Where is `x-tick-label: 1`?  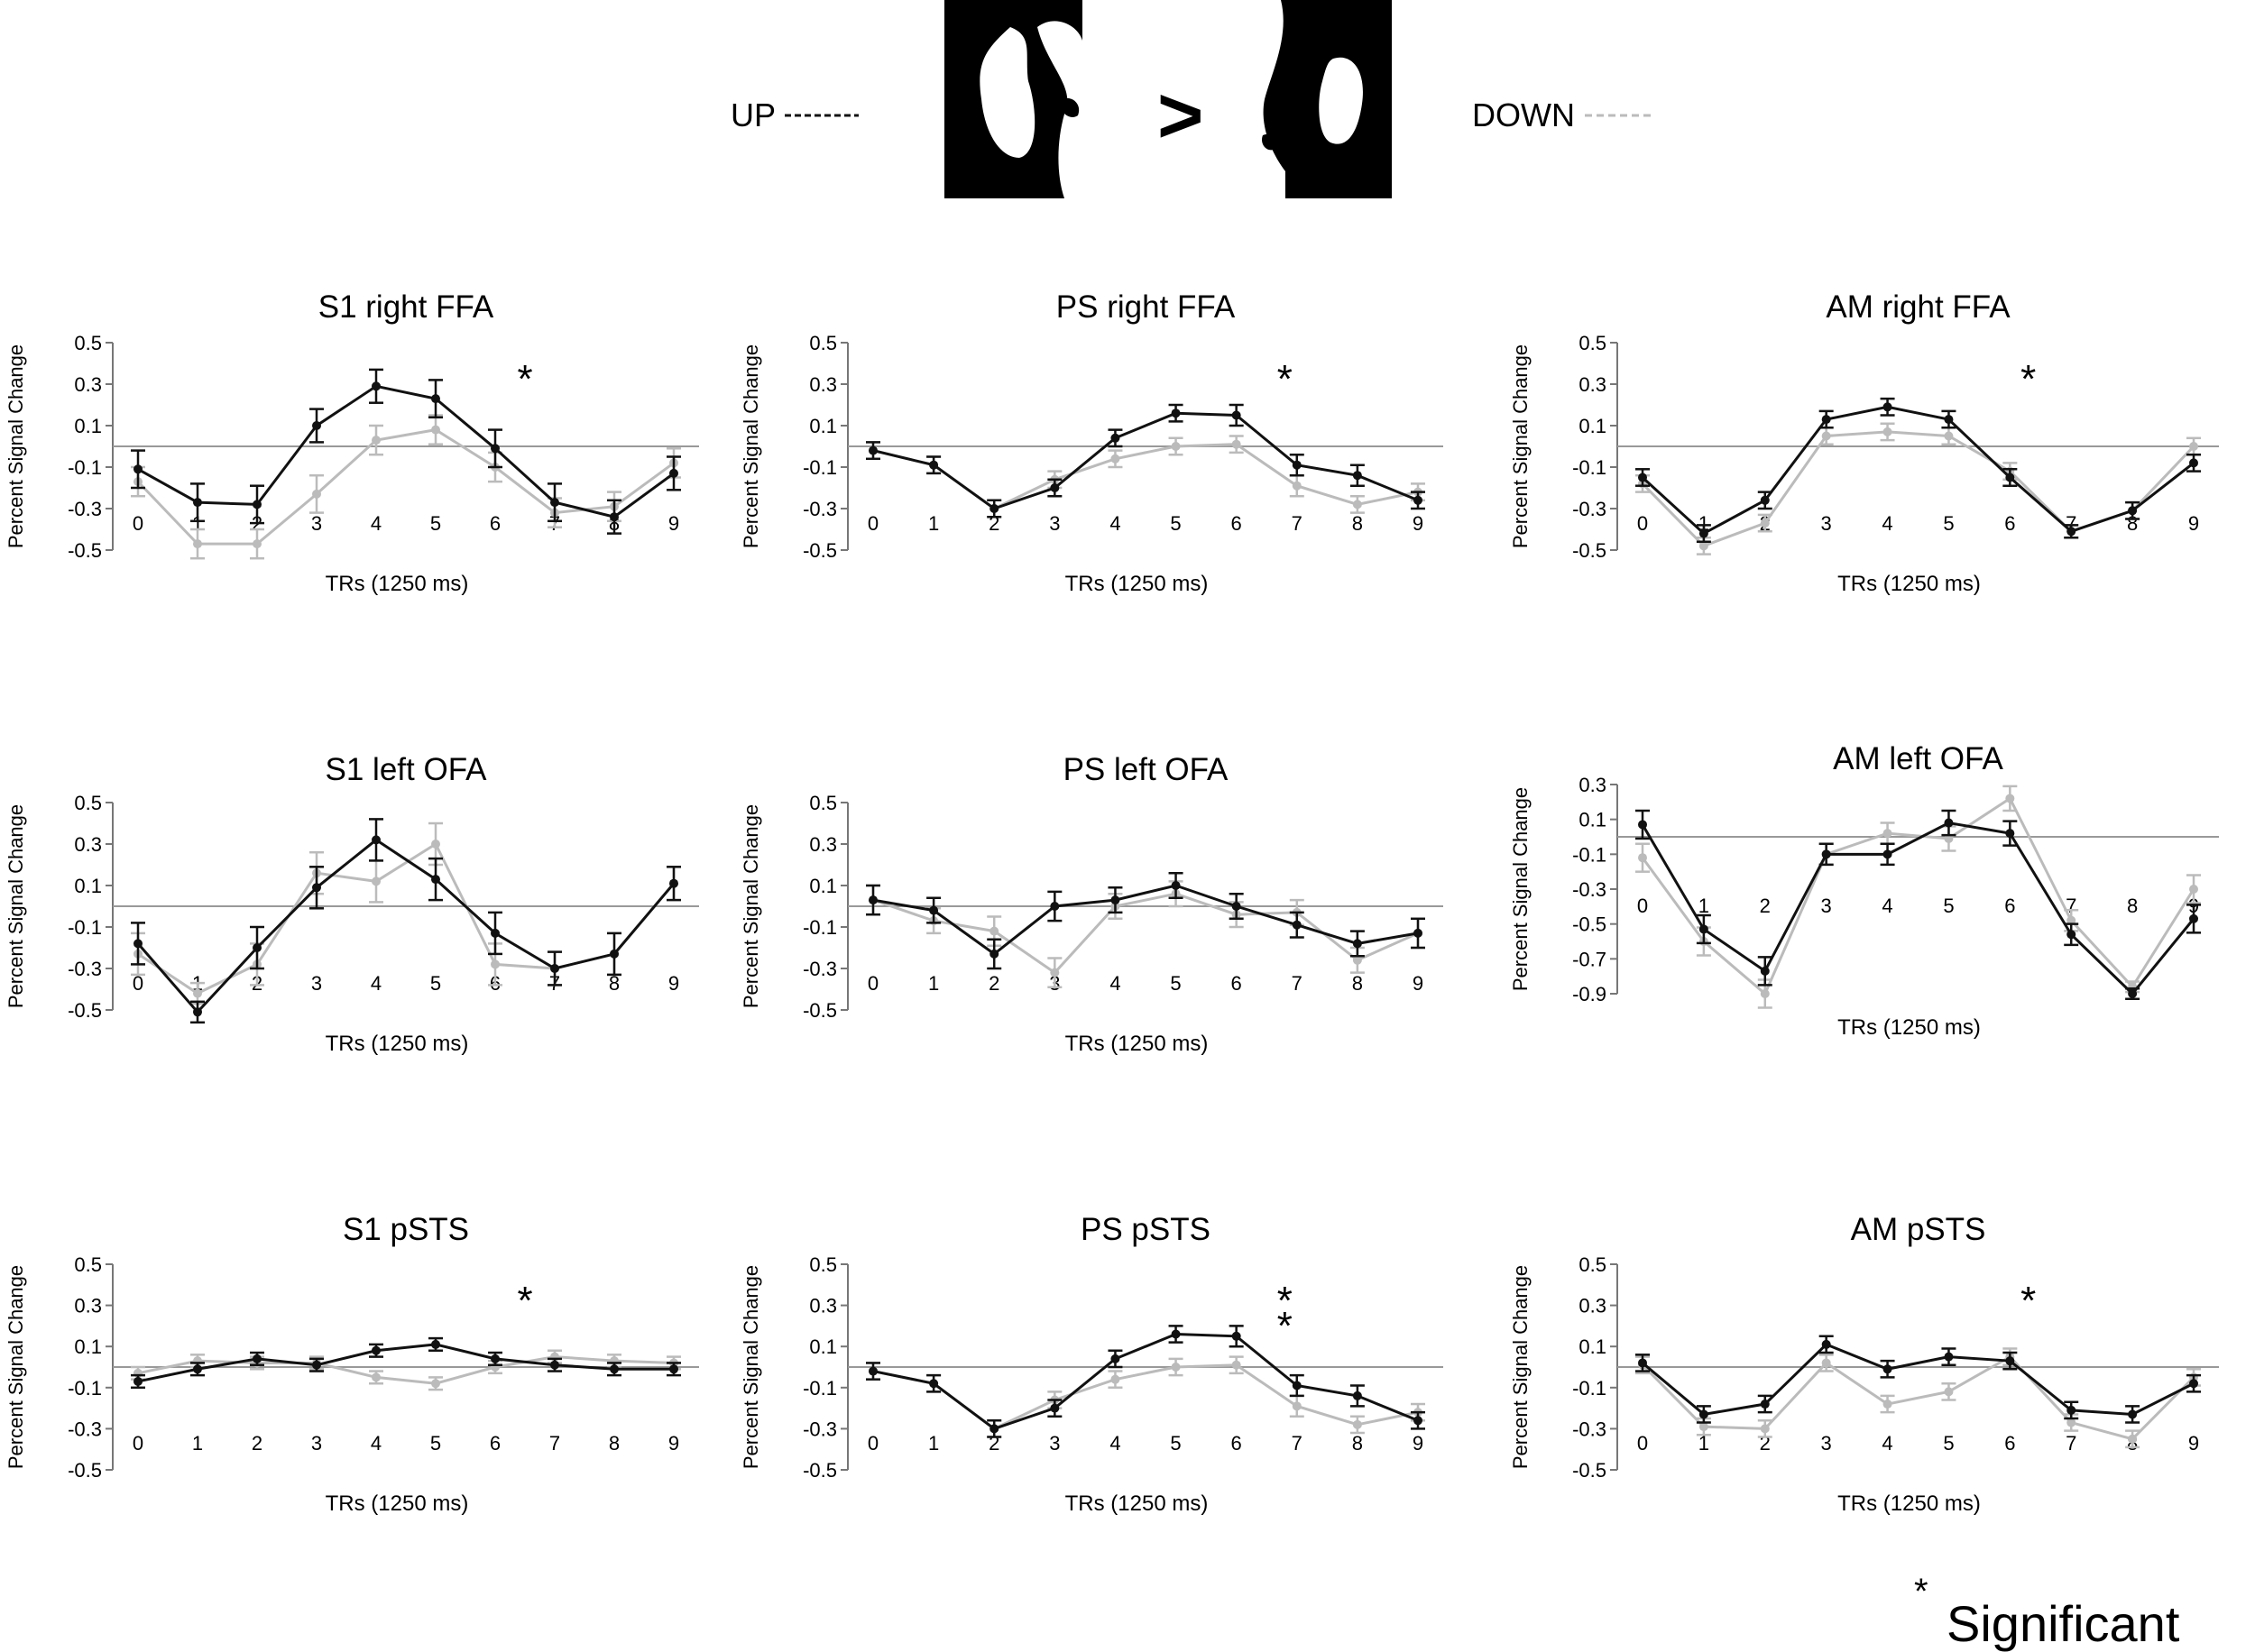 x-tick-label: 1 is located at coordinates (1703, 523).